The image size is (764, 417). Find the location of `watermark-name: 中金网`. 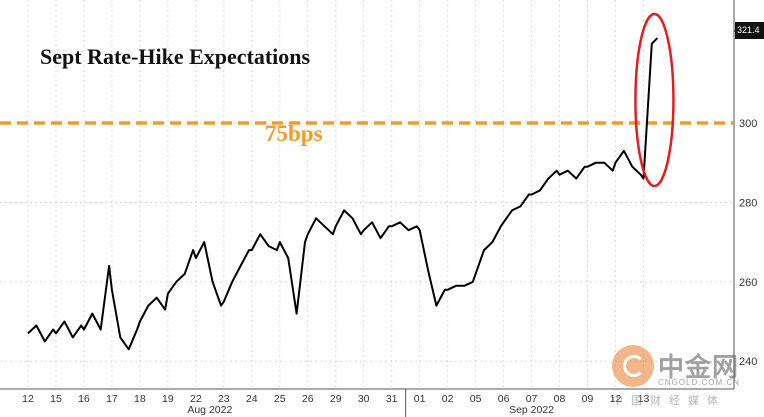

watermark-name: 中金网 is located at coordinates (699, 368).